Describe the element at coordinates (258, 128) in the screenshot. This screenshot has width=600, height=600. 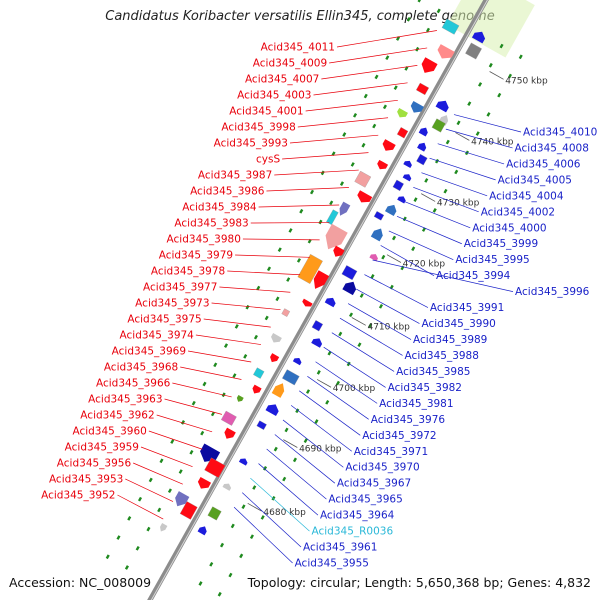
I see `gene-label-left: Acid345_3998` at that location.